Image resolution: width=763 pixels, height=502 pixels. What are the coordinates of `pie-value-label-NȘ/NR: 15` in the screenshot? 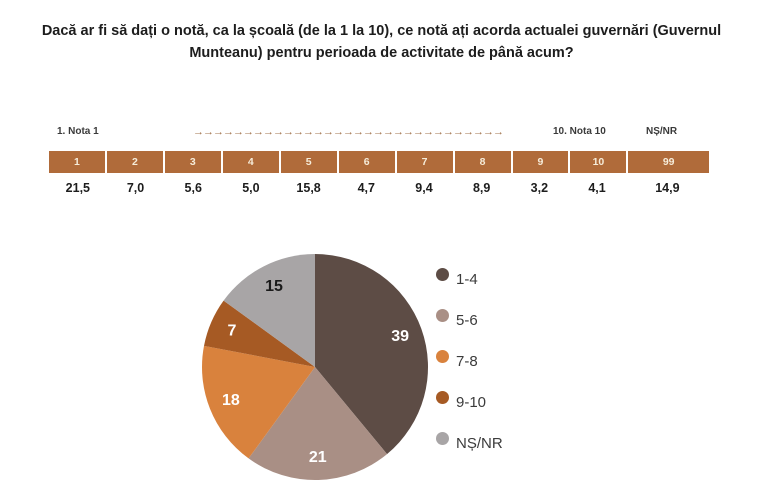 It's located at (274, 286).